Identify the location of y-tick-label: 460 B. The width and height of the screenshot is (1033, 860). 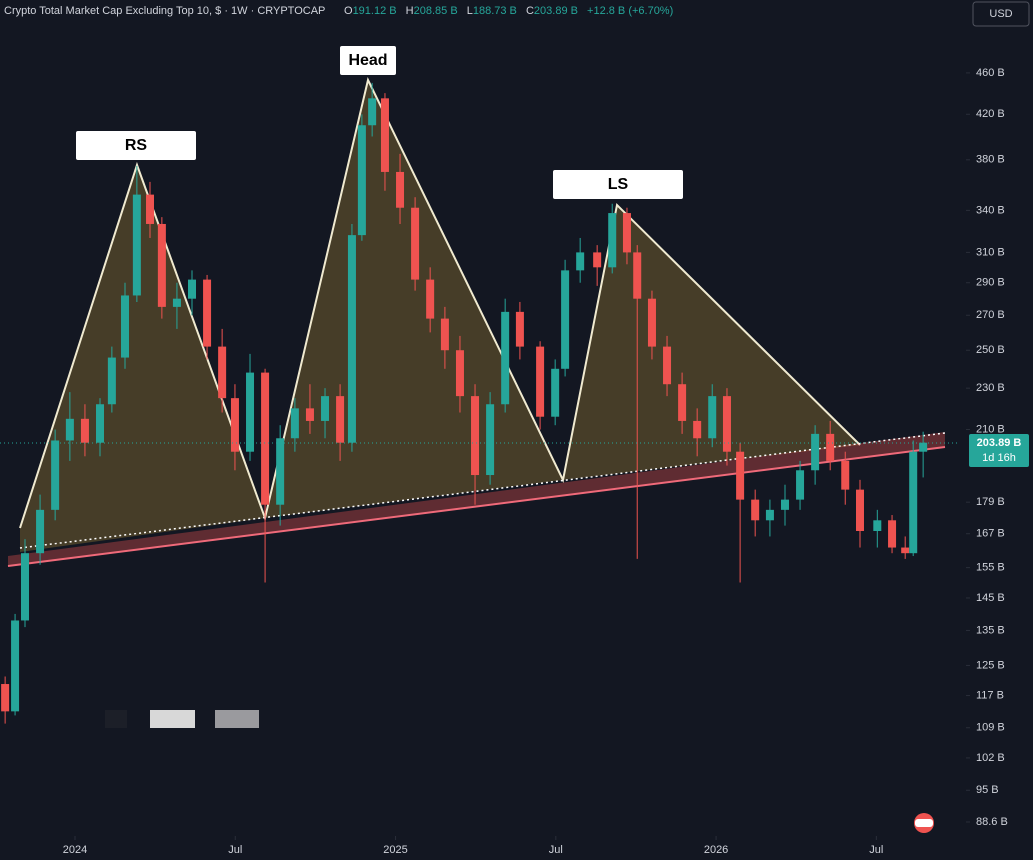
(990, 73).